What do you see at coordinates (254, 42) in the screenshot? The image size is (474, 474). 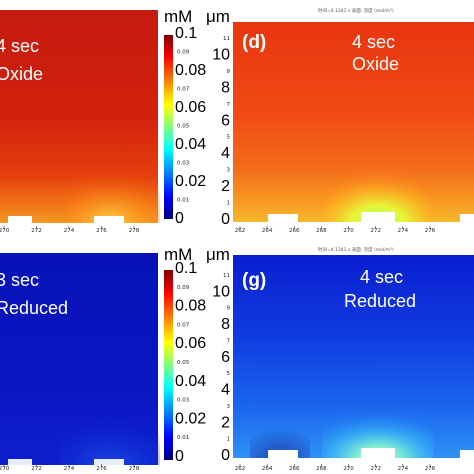 I see `panel-label: (d)` at bounding box center [254, 42].